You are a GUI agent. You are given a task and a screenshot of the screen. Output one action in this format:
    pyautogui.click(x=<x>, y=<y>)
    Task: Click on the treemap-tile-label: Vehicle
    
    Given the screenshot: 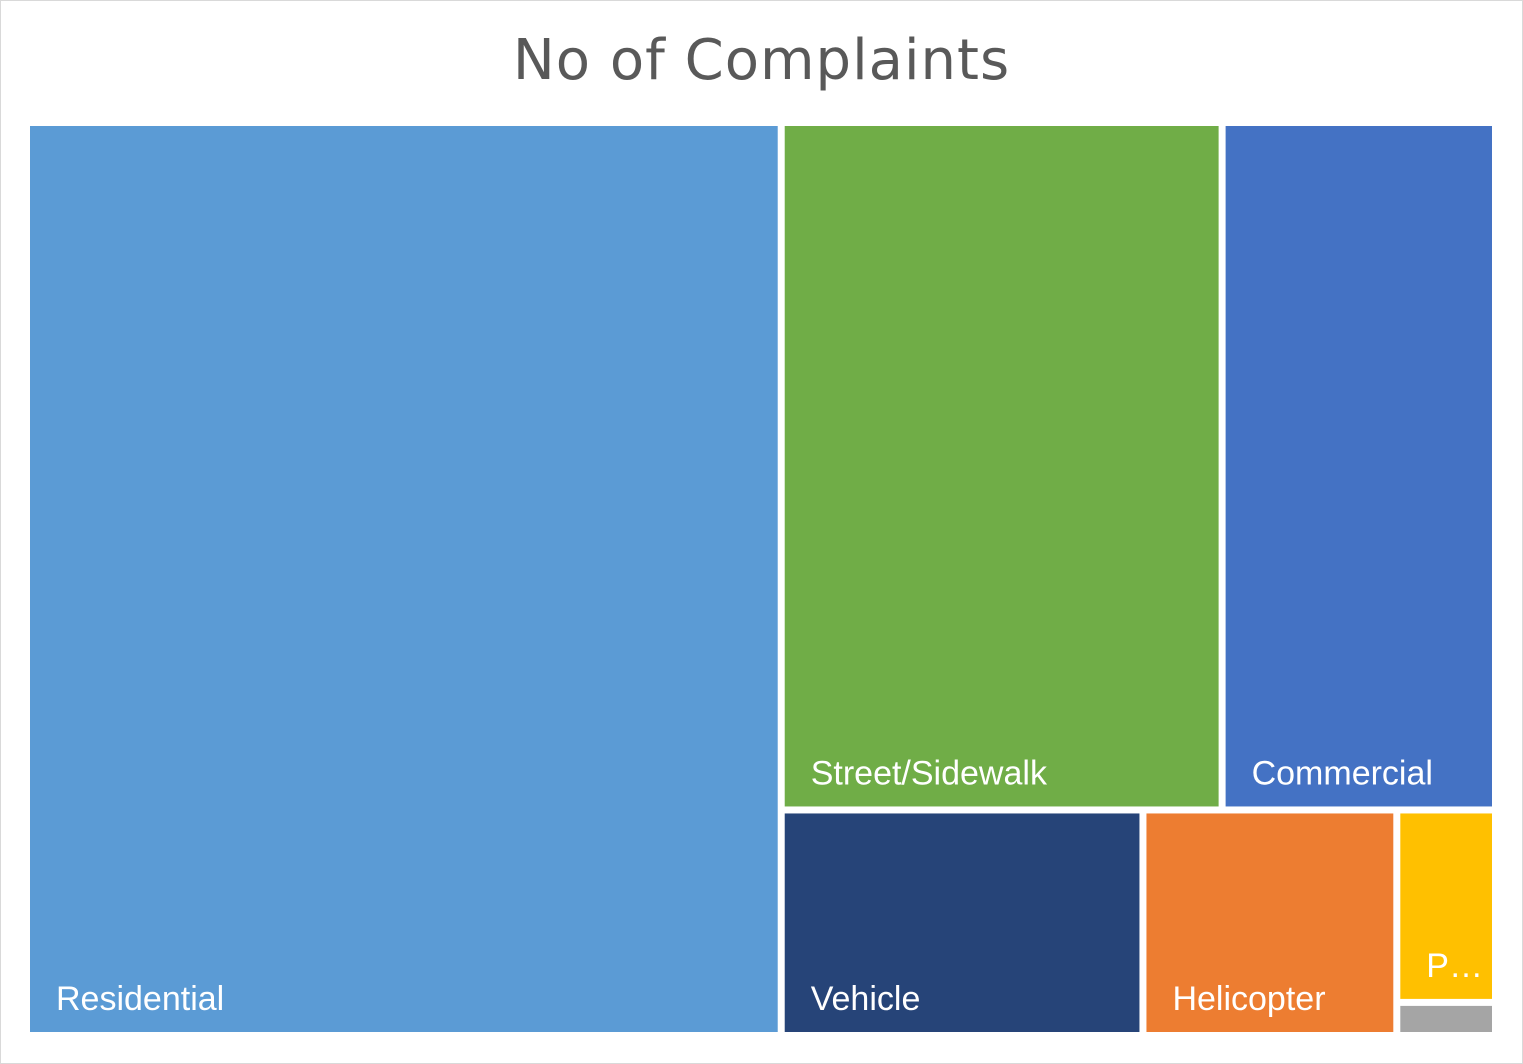 What is the action you would take?
    pyautogui.click(x=866, y=999)
    